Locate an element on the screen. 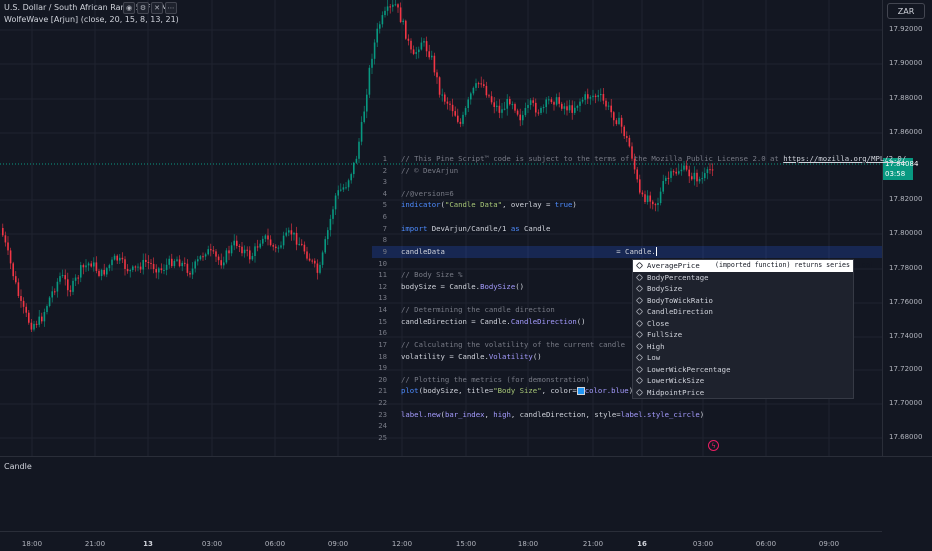  currency-button: ZAR is located at coordinates (906, 11).